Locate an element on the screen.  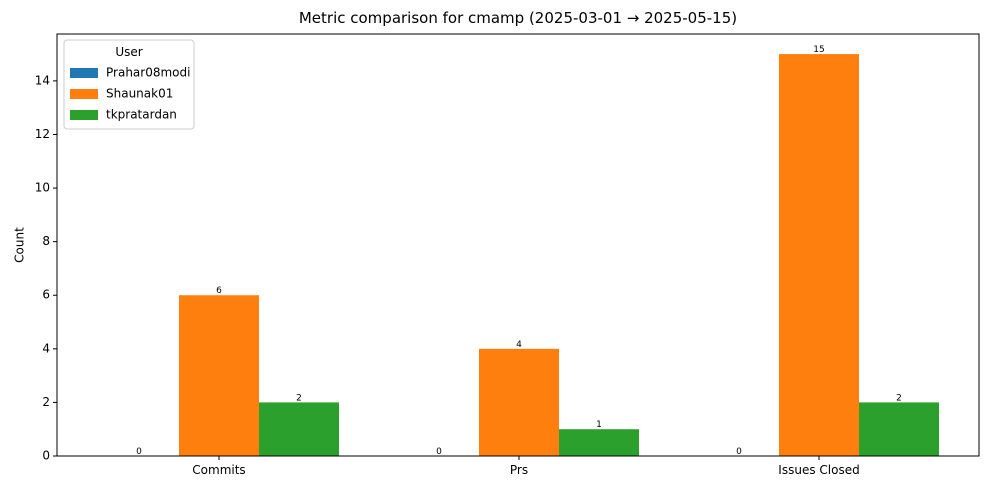
y-tick-label: 14 is located at coordinates (42, 80).